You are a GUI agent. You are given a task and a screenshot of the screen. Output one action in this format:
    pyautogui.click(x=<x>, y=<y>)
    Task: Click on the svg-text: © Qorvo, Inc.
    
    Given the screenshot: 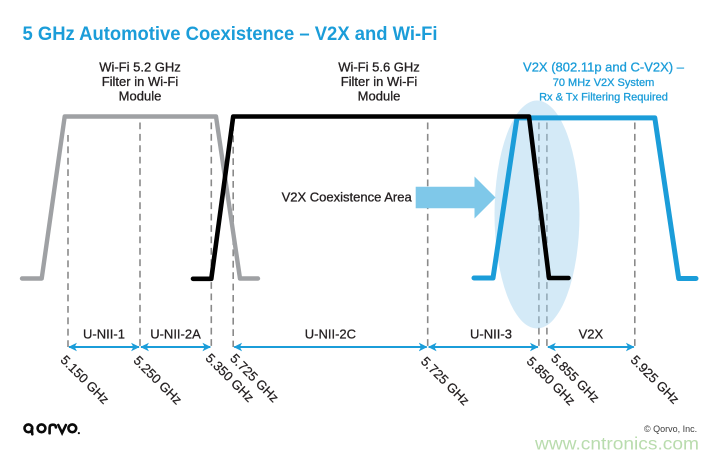 What is the action you would take?
    pyautogui.click(x=670, y=429)
    